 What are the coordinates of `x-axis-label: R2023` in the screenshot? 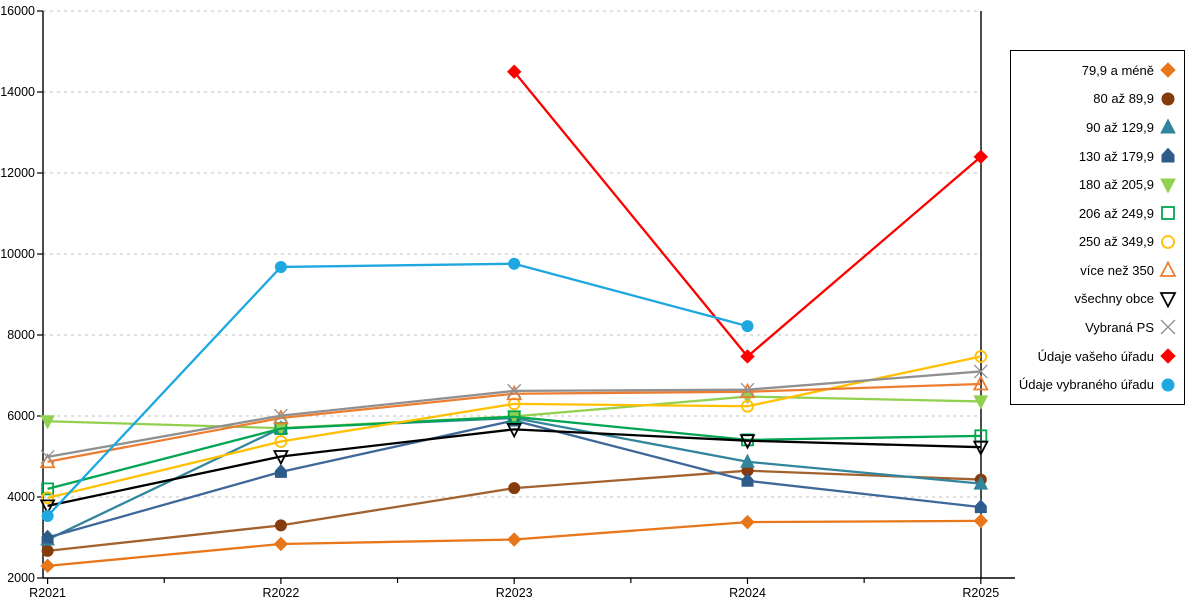 It's located at (514, 593).